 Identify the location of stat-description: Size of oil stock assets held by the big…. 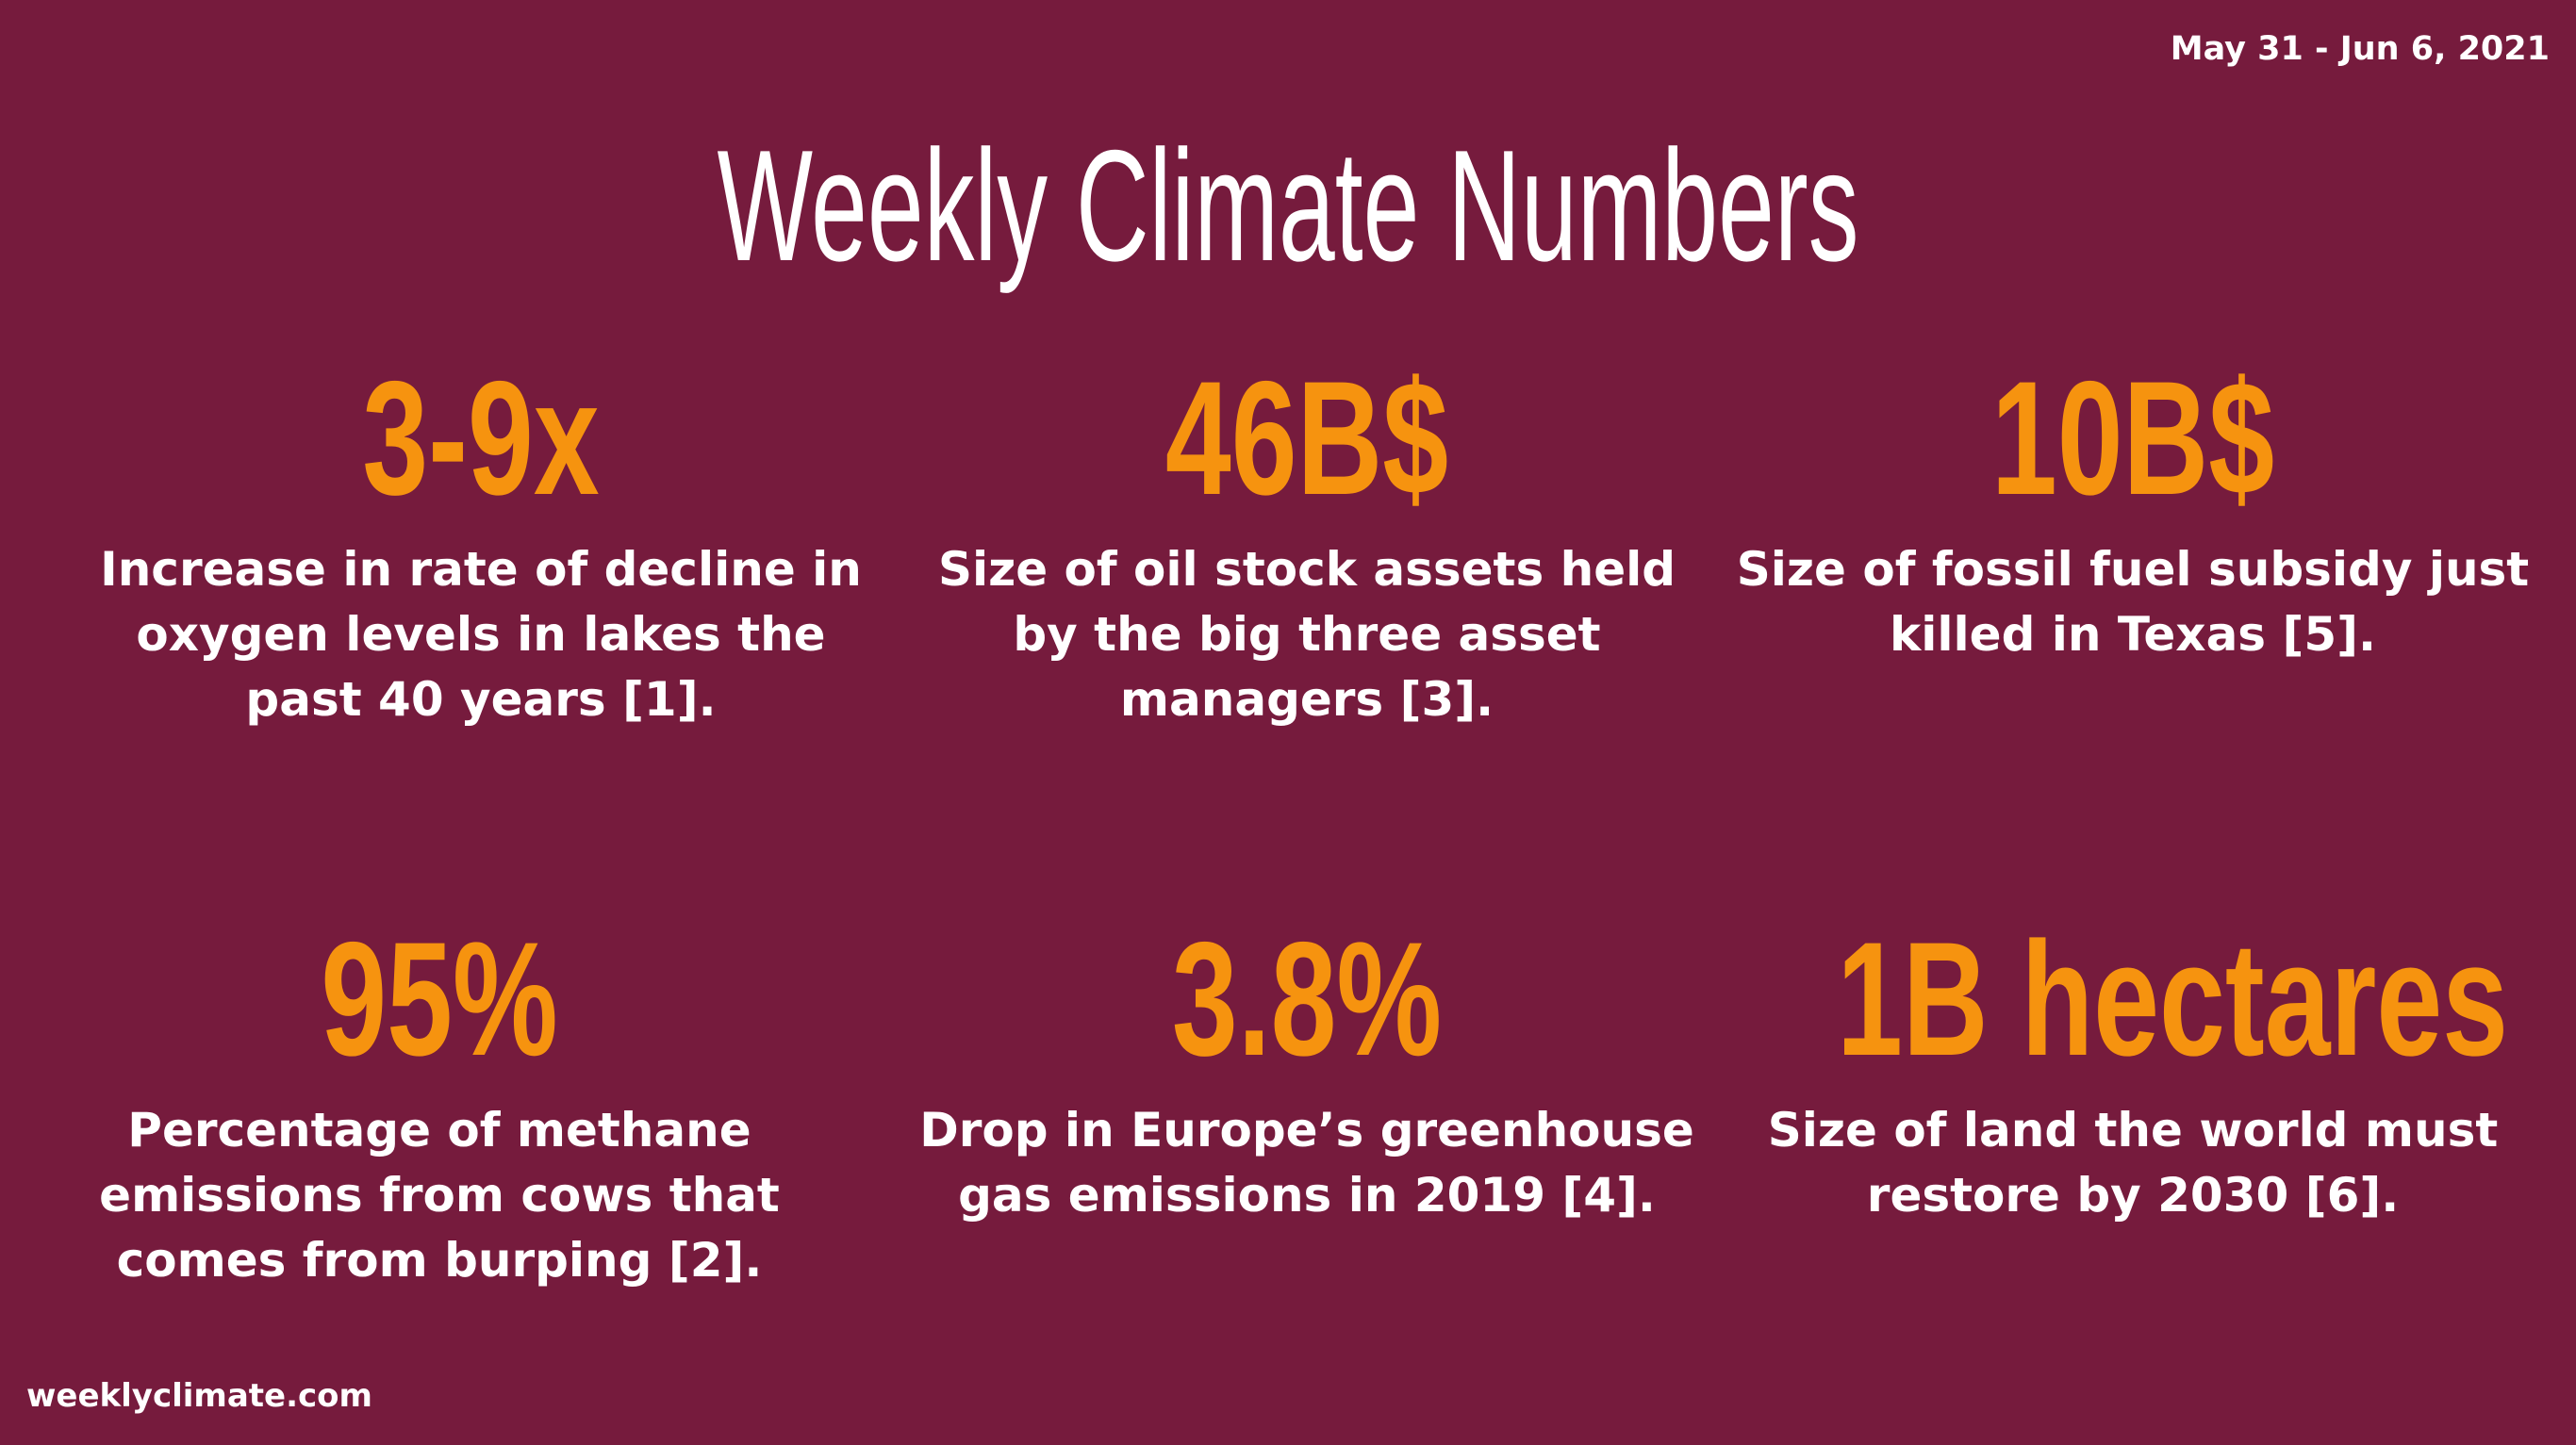
(1306, 634).